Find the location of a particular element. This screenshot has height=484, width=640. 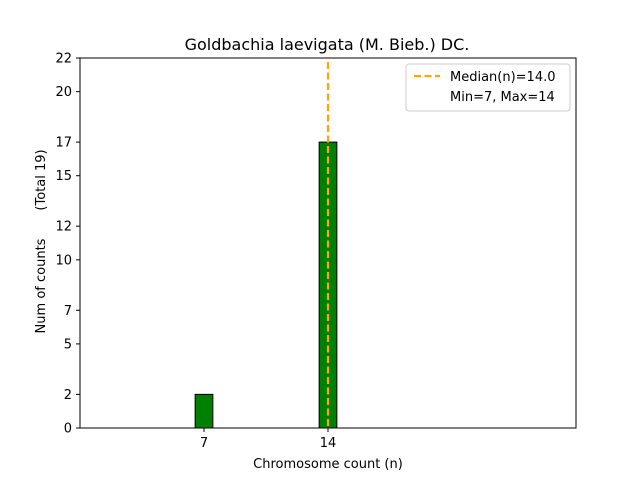

y-axis-ticks: 0 2 5 7 10 12 15 17 20 22 is located at coordinates (67, 244).